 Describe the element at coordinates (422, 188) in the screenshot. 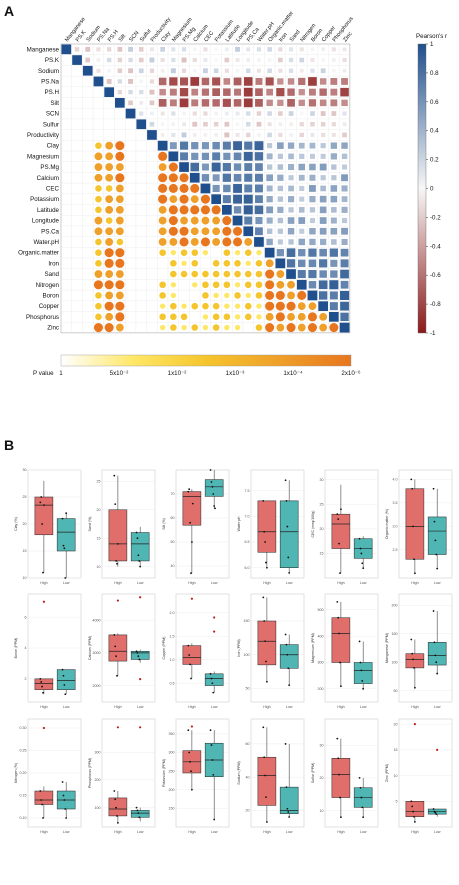

I see `colorbar-gradient` at that location.